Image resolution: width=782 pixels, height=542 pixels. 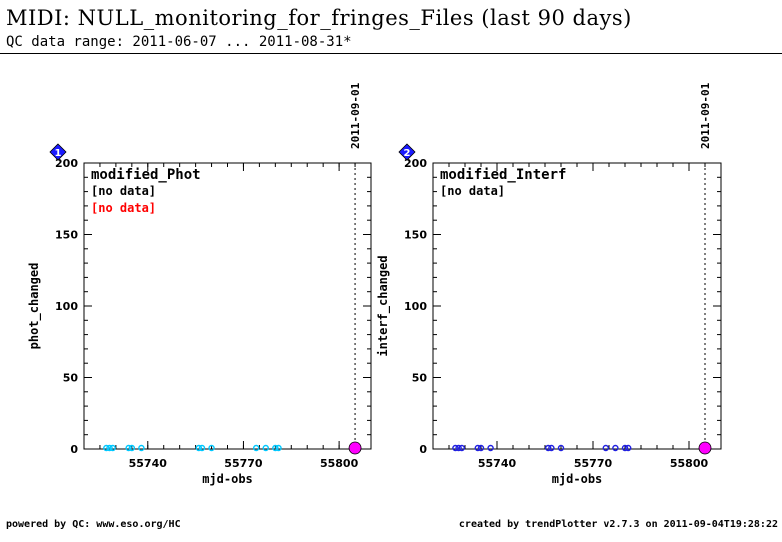 I want to click on x-tick-label-1-55800: 55800, so click(x=339, y=463).